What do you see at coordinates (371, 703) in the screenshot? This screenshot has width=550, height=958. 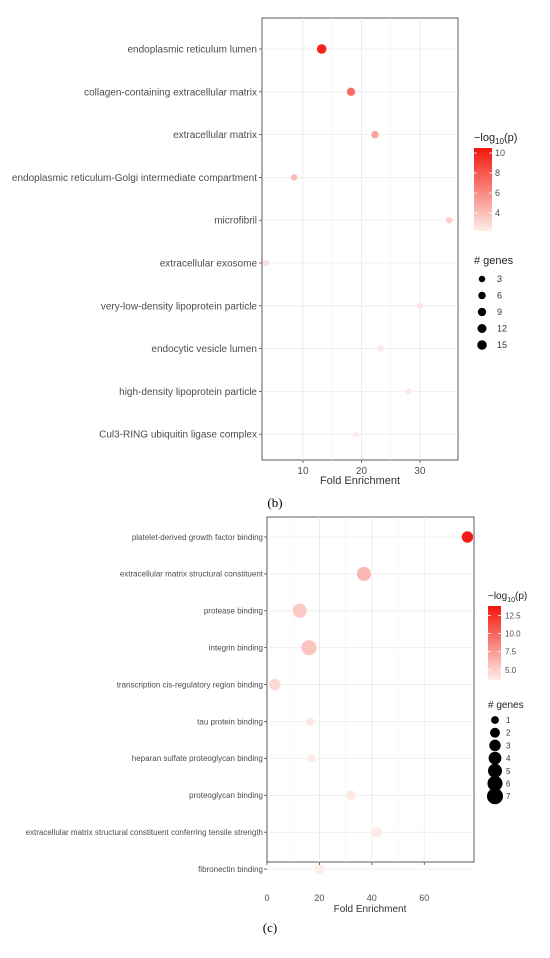 I see `data-points-c` at bounding box center [371, 703].